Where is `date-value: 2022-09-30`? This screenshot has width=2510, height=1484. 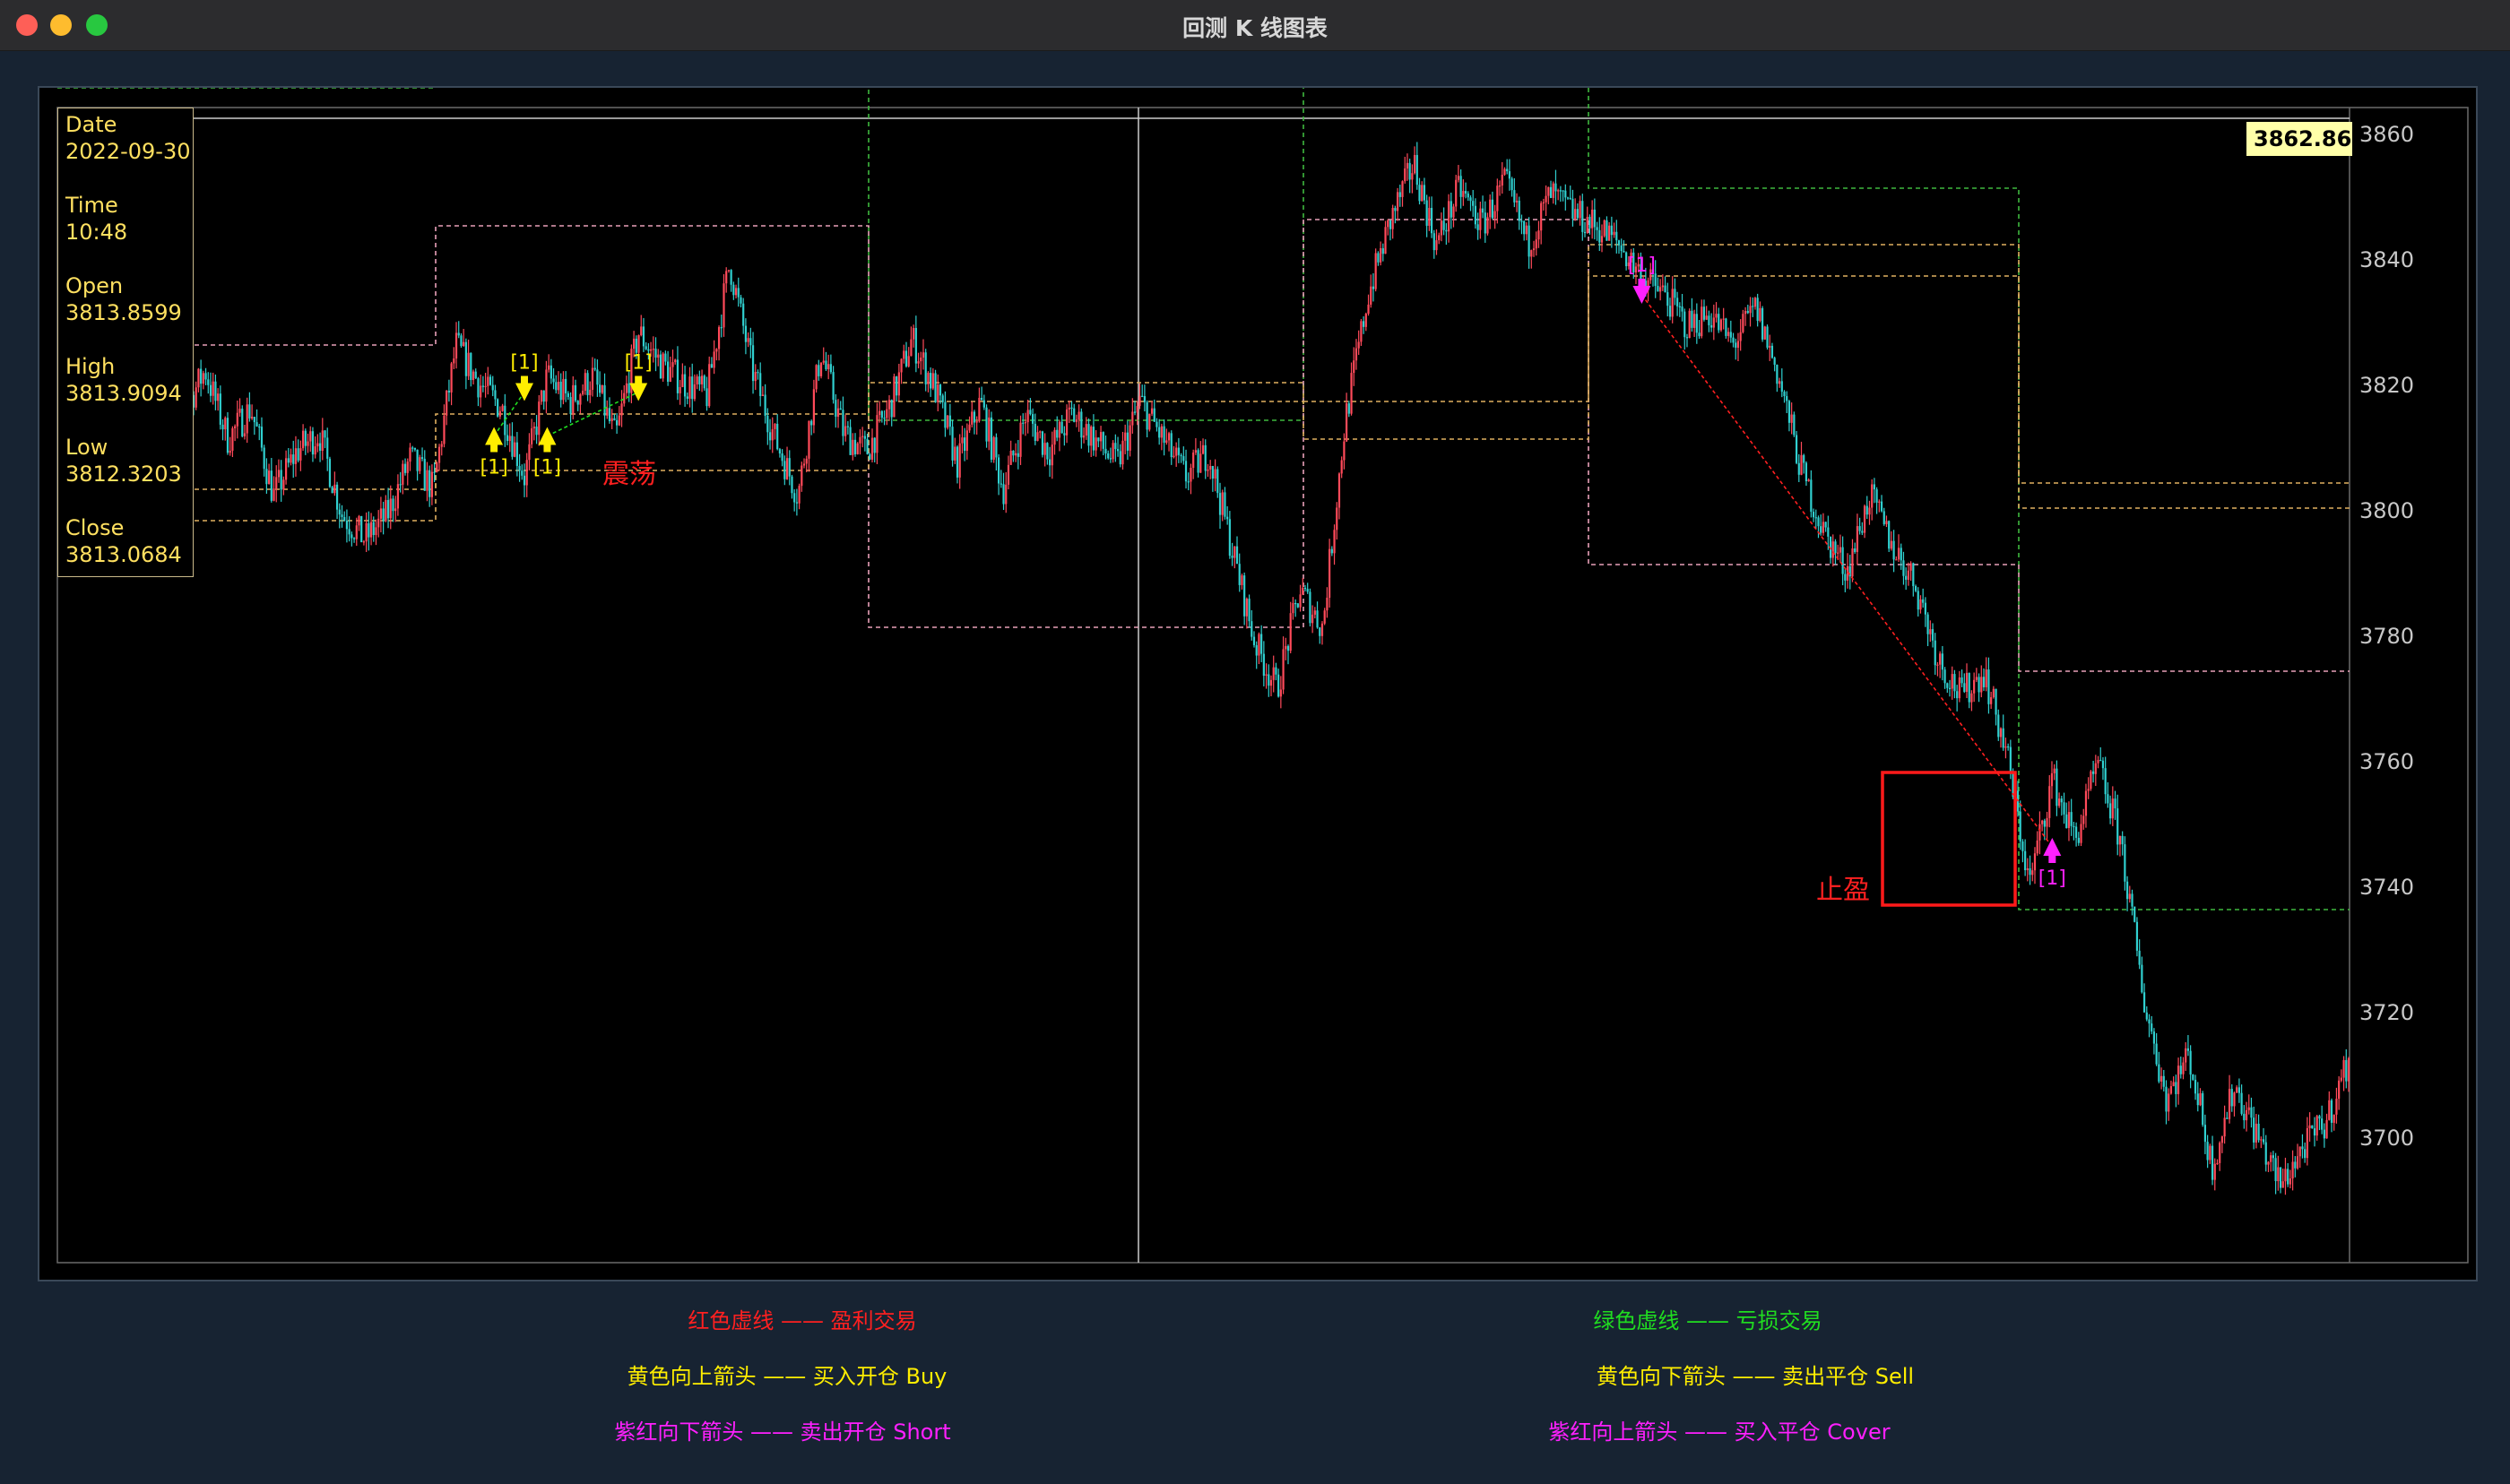 date-value: 2022-09-30 is located at coordinates (128, 151).